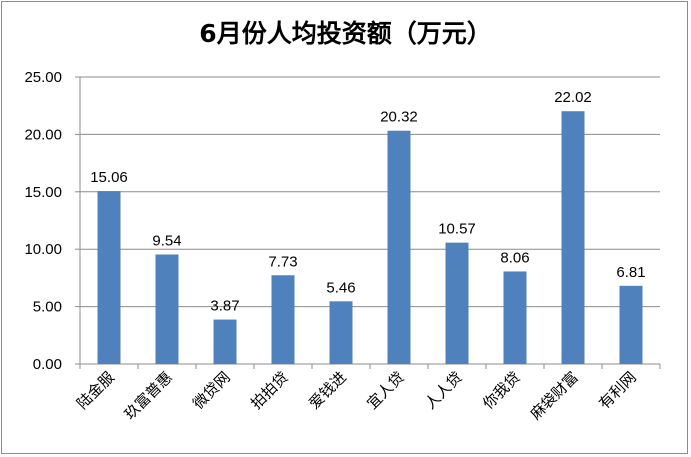 The height and width of the screenshot is (457, 691). What do you see at coordinates (166, 240) in the screenshot?
I see `data-label: 9.54` at bounding box center [166, 240].